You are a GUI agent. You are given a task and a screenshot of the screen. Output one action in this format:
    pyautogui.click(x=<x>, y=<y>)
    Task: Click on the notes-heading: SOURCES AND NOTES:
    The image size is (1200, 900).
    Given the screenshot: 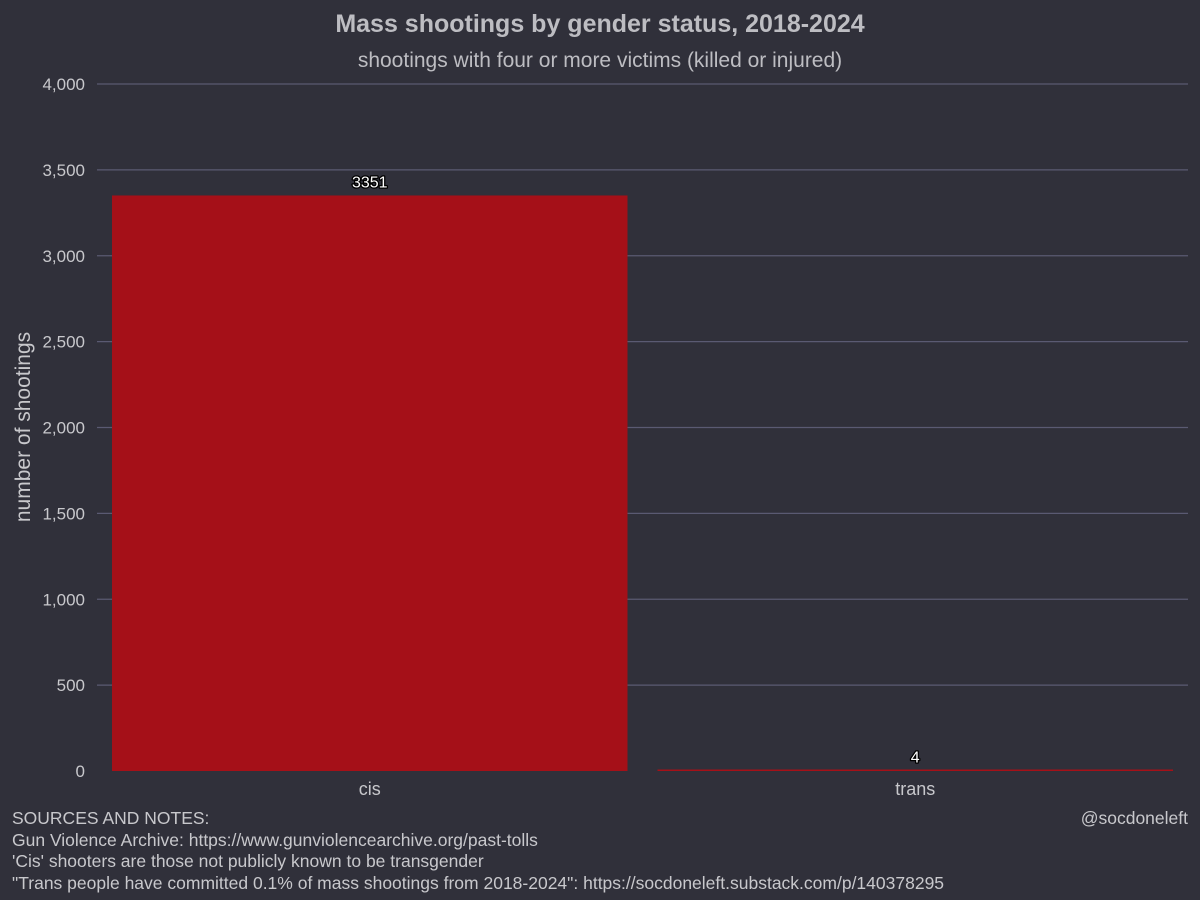 What is the action you would take?
    pyautogui.click(x=111, y=818)
    